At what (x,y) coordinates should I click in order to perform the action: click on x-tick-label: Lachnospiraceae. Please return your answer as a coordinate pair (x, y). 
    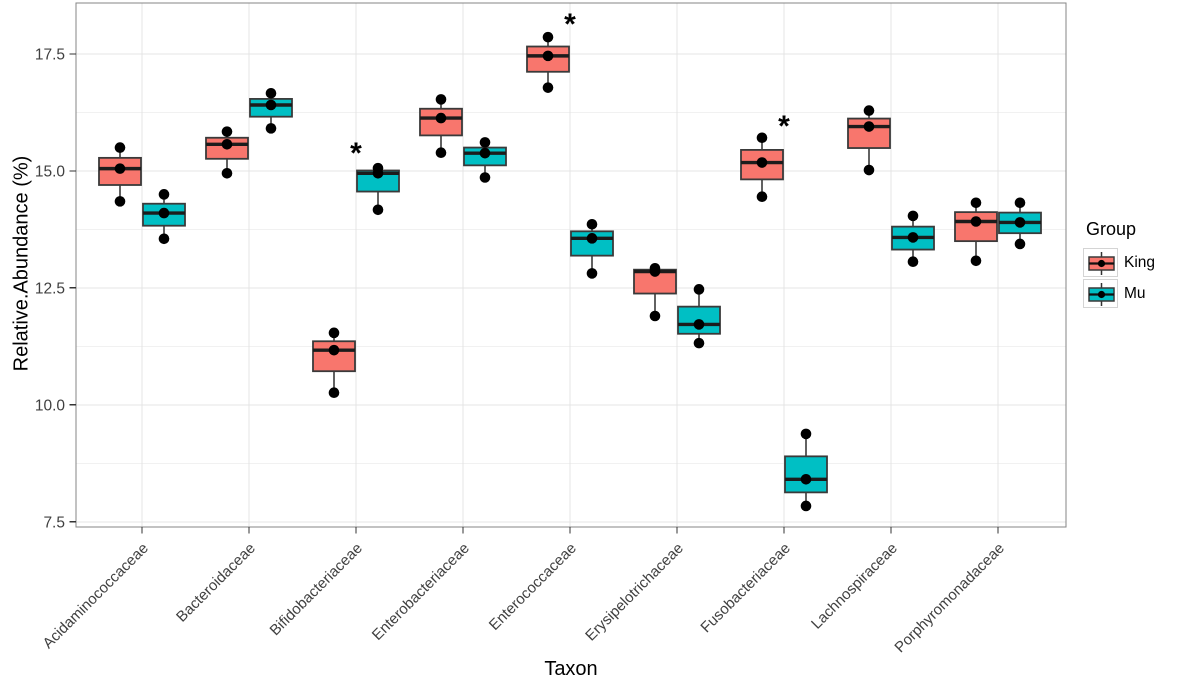
    Looking at the image, I should click on (854, 586).